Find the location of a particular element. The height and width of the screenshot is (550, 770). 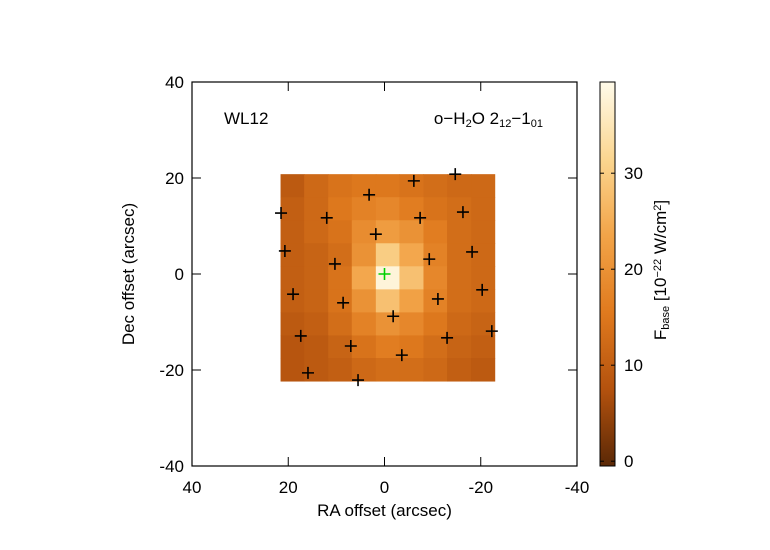

x-tick-label: -20 is located at coordinates (480, 487).